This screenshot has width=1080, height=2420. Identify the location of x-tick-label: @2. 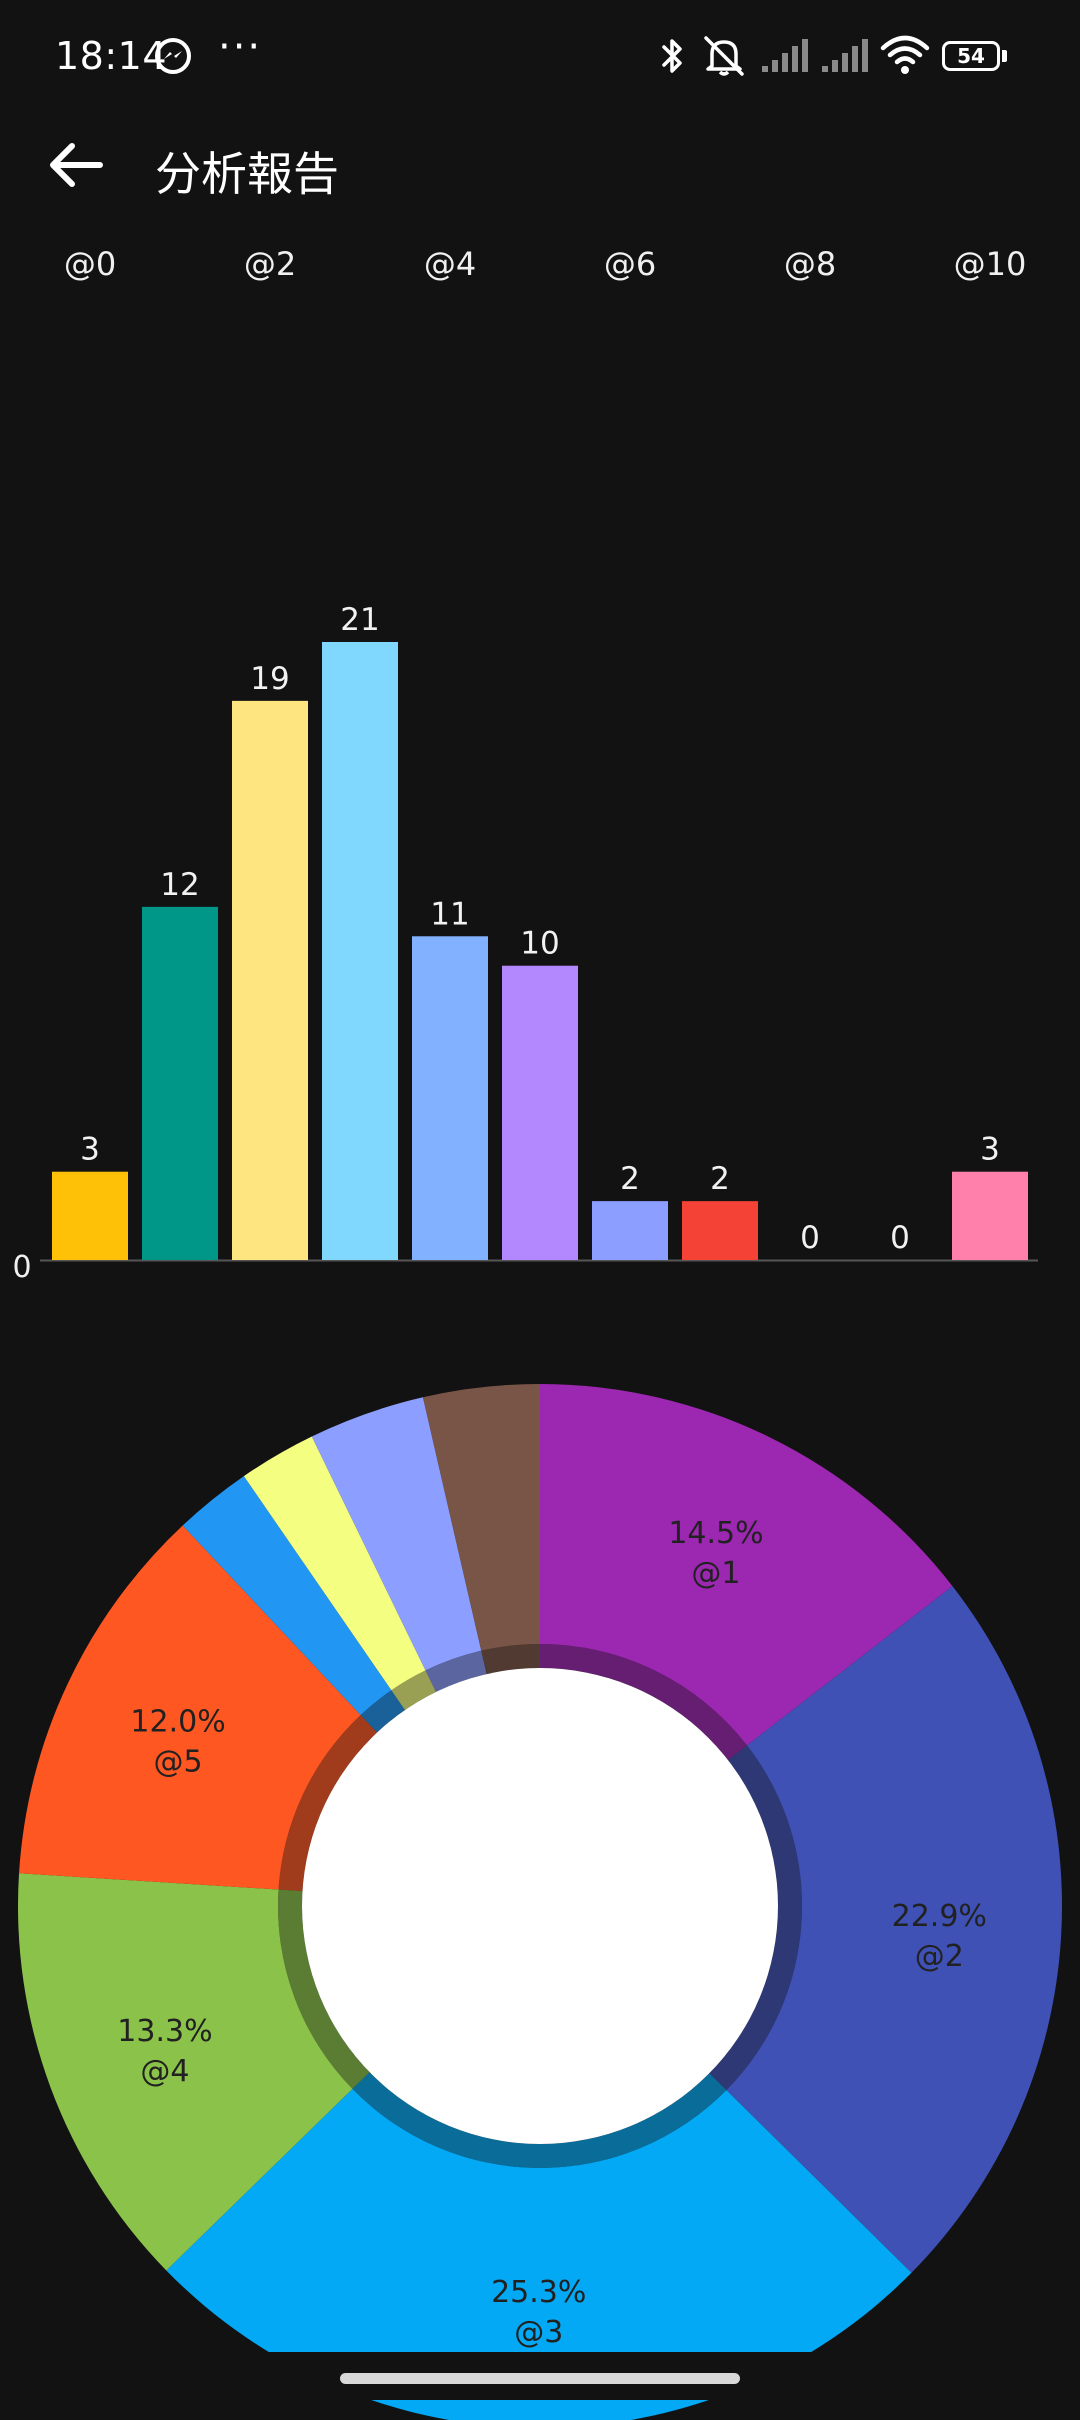
(270, 264).